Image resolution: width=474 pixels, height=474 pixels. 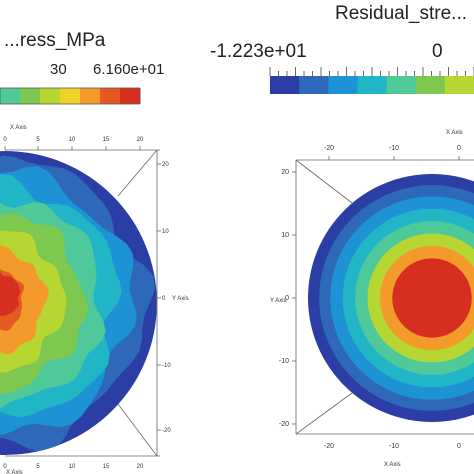 What do you see at coordinates (258, 51) in the screenshot?
I see `right-legend-tick: -1.223e+01` at bounding box center [258, 51].